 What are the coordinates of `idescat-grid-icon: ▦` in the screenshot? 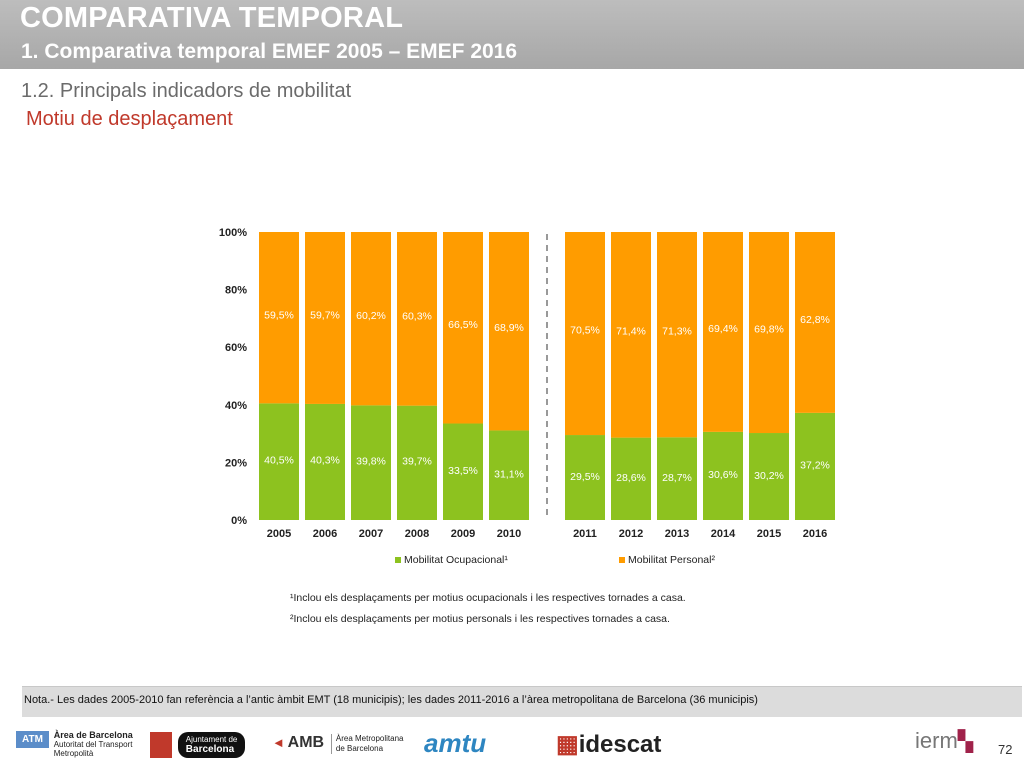 It's located at (567, 744).